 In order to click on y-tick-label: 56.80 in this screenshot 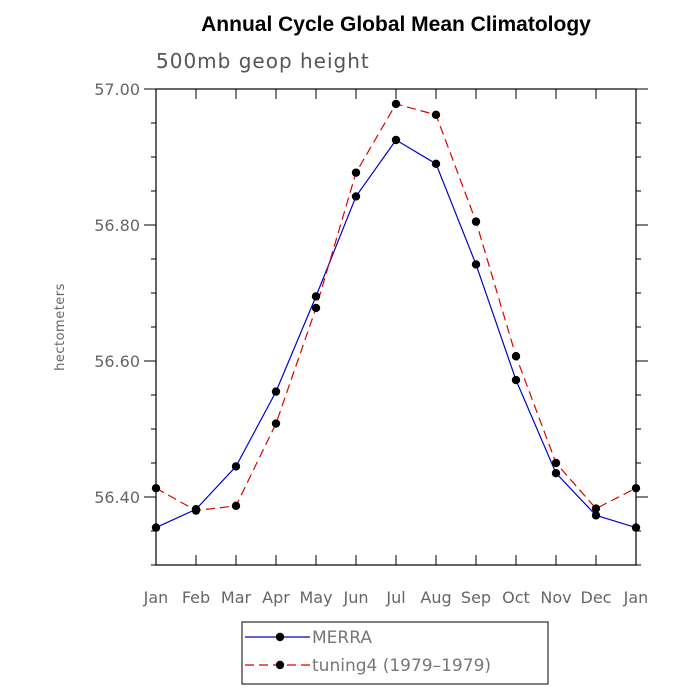, I will do `click(117, 225)`.